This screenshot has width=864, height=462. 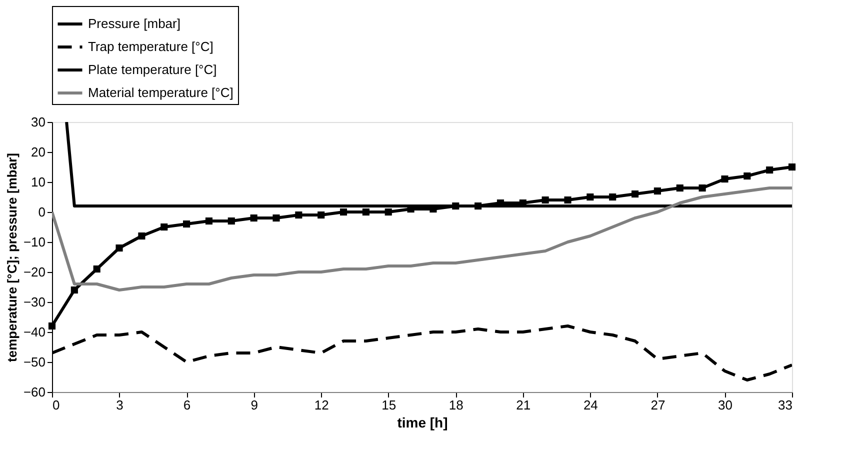 I want to click on x-tick-label: 27, so click(x=658, y=405).